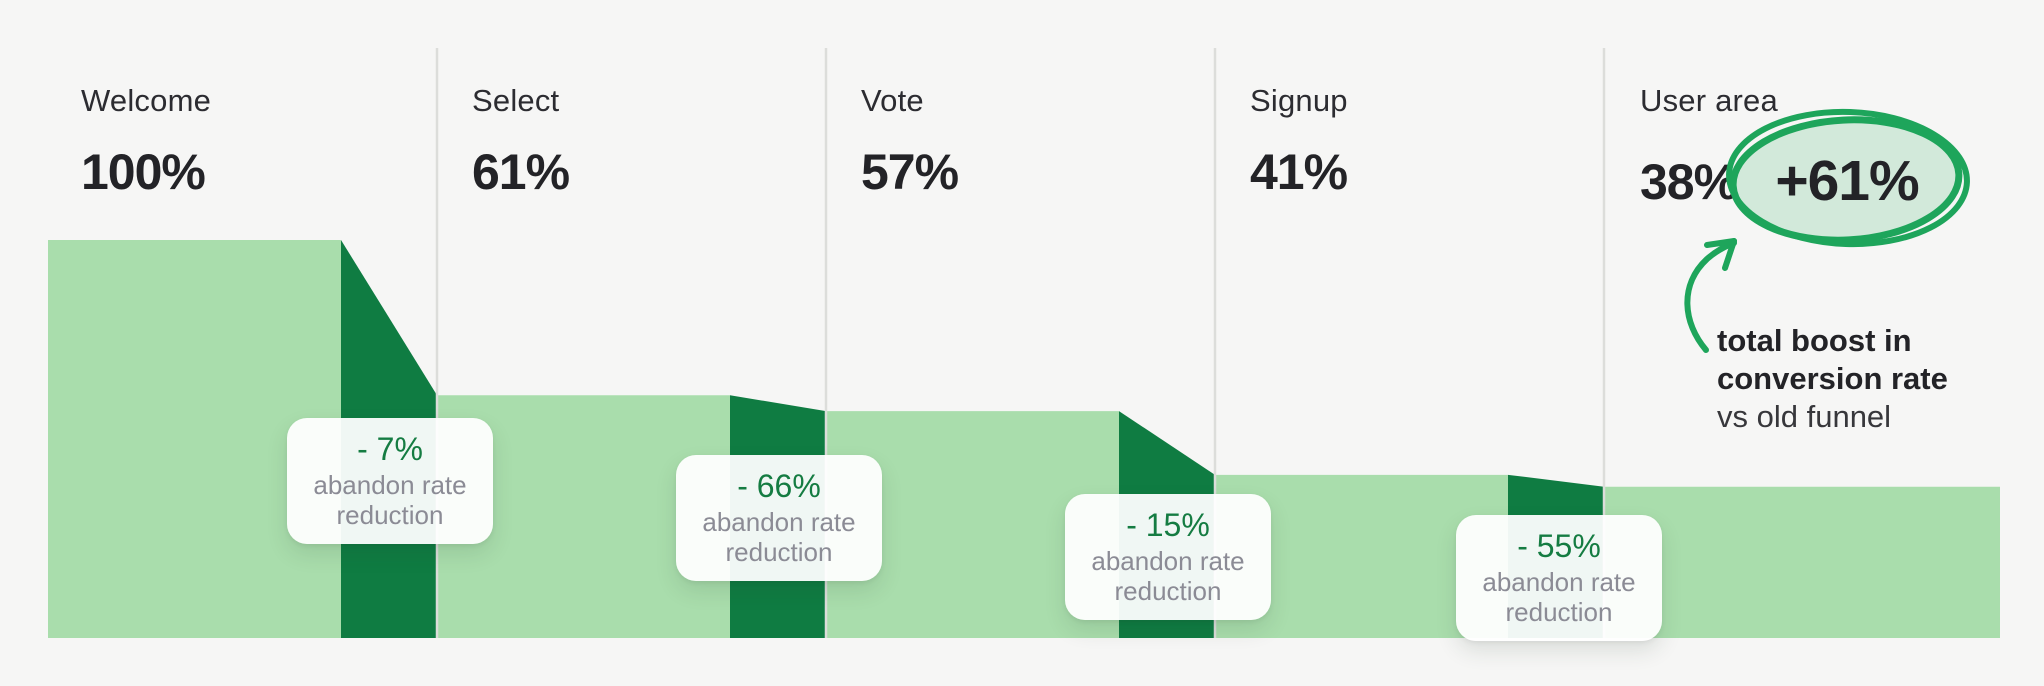  I want to click on stage-welcome: Welcome 100%, so click(146, 141).